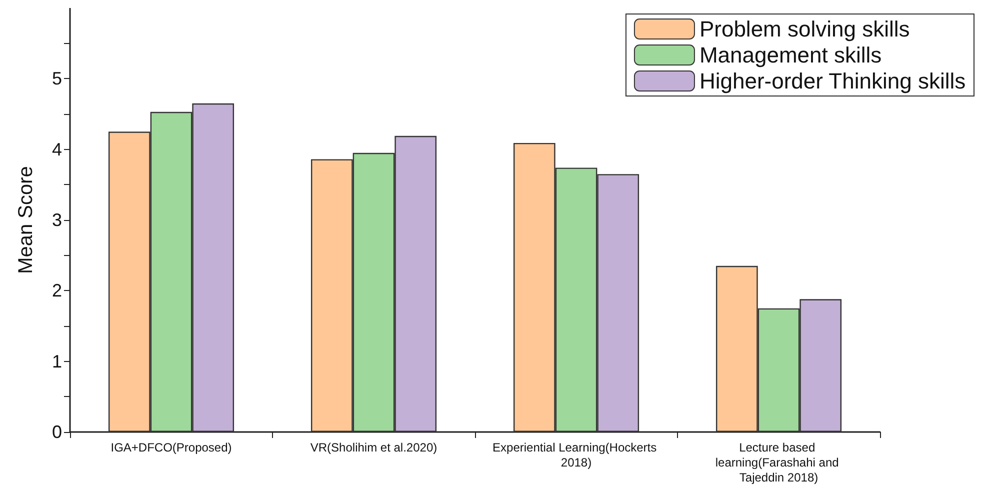  I want to click on legend-label: Problem solving skills, so click(804, 29).